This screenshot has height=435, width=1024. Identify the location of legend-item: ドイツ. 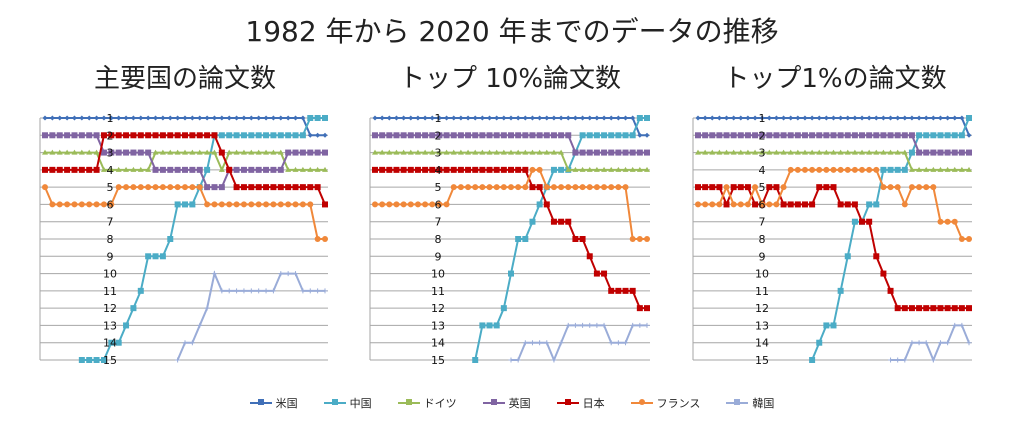
(427, 403).